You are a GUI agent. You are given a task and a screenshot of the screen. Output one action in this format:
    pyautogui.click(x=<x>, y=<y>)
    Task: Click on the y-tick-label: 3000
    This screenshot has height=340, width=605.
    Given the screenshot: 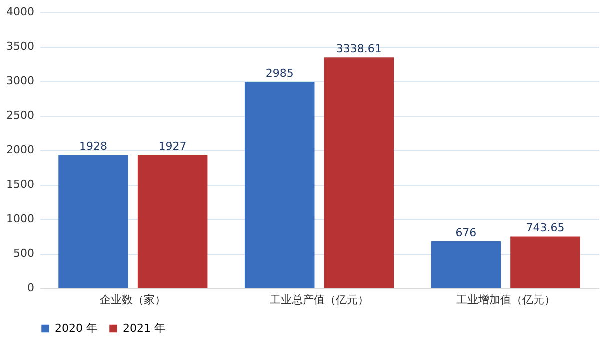 What is the action you would take?
    pyautogui.click(x=20, y=81)
    